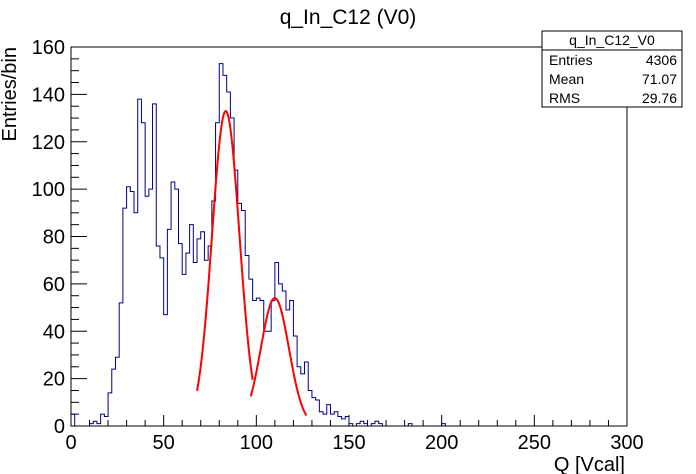  What do you see at coordinates (661, 60) in the screenshot?
I see `stats-entries-value: 4306` at bounding box center [661, 60].